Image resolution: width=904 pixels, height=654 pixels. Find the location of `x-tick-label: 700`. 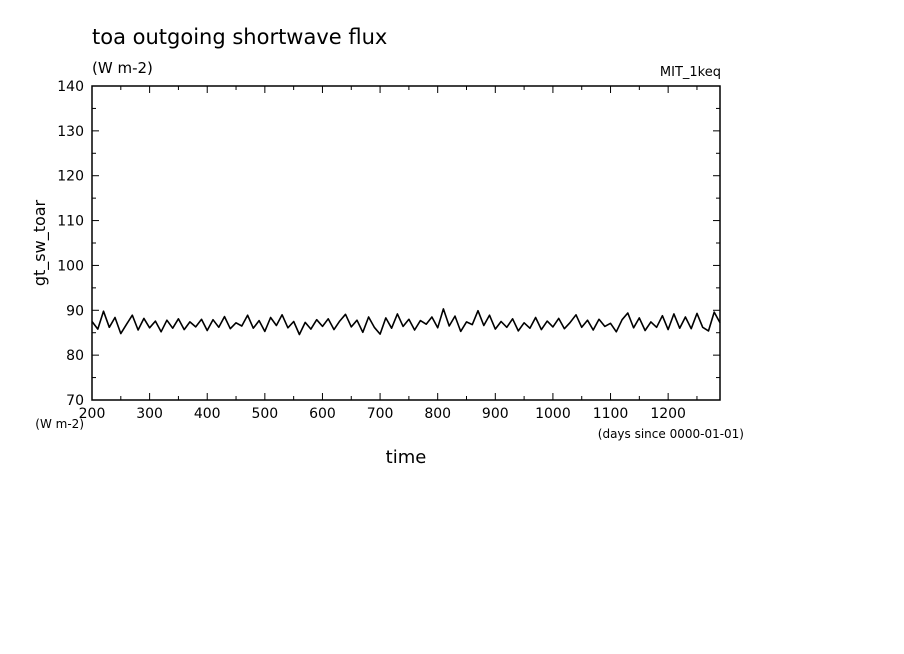

x-tick-label: 700 is located at coordinates (380, 414).